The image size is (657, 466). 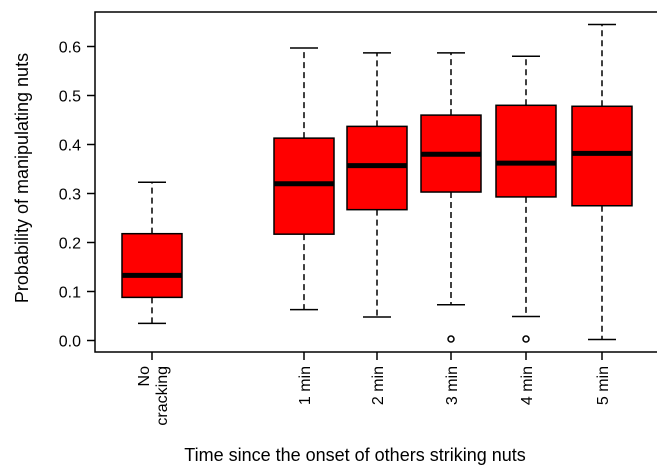 I want to click on x-tick-label: 2 min, so click(x=378, y=385).